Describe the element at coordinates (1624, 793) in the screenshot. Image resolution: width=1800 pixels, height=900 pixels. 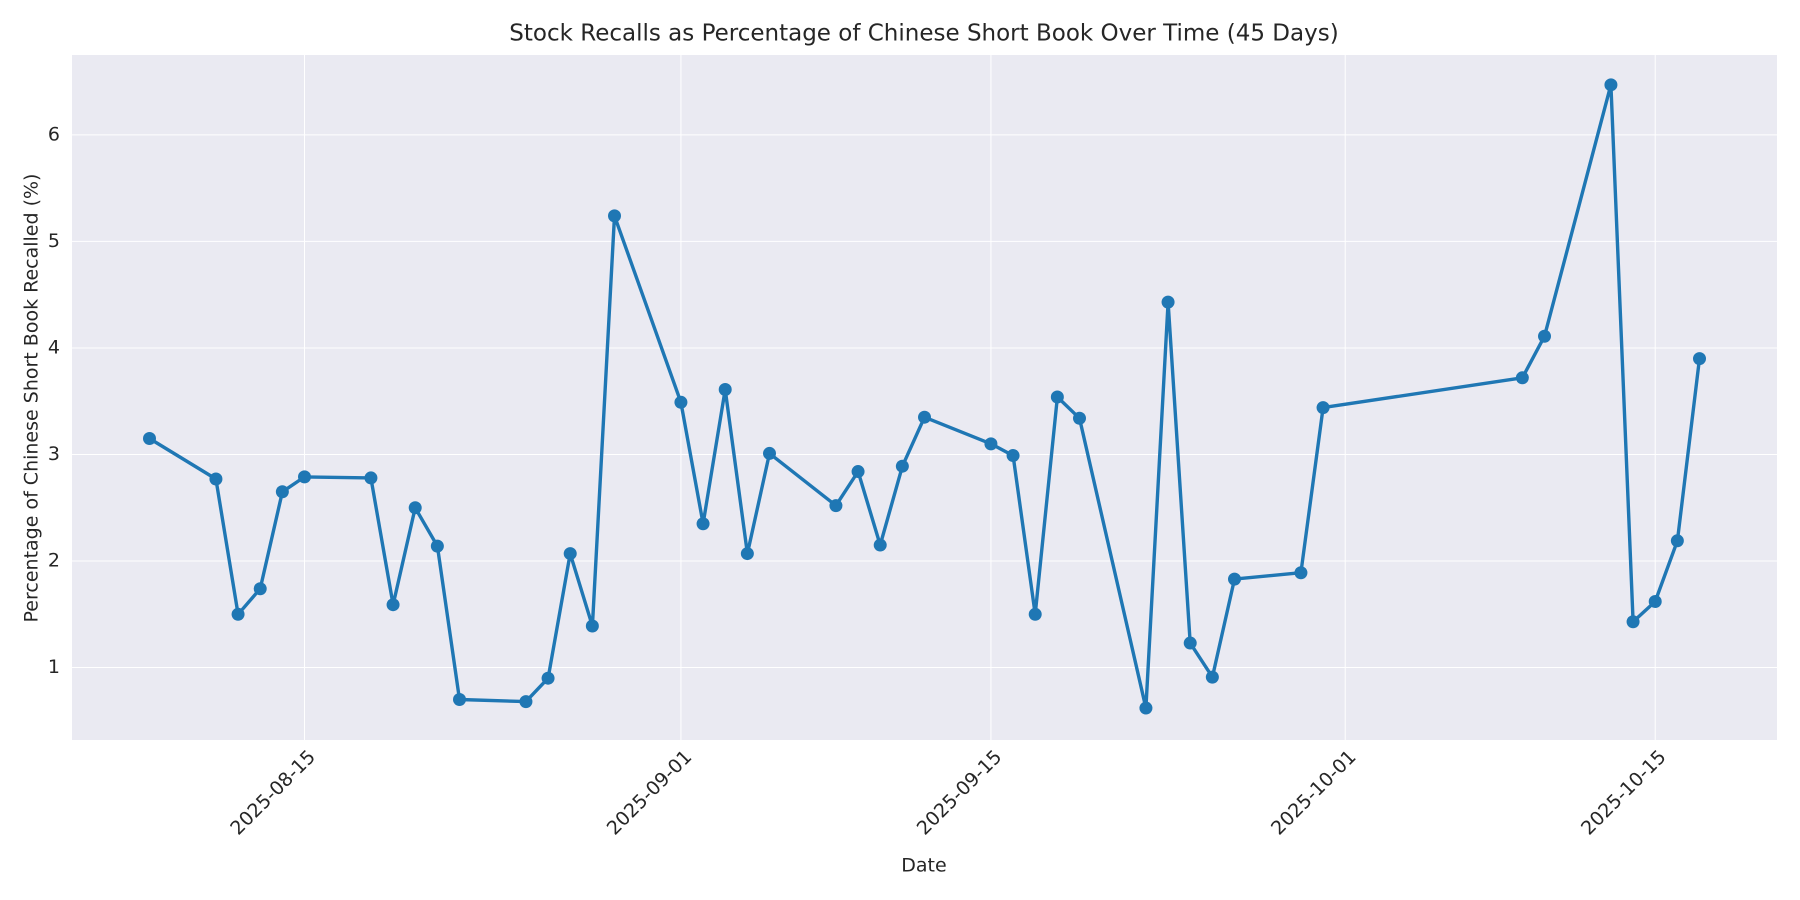
I see `x-tick-label: 2025-10-15` at that location.